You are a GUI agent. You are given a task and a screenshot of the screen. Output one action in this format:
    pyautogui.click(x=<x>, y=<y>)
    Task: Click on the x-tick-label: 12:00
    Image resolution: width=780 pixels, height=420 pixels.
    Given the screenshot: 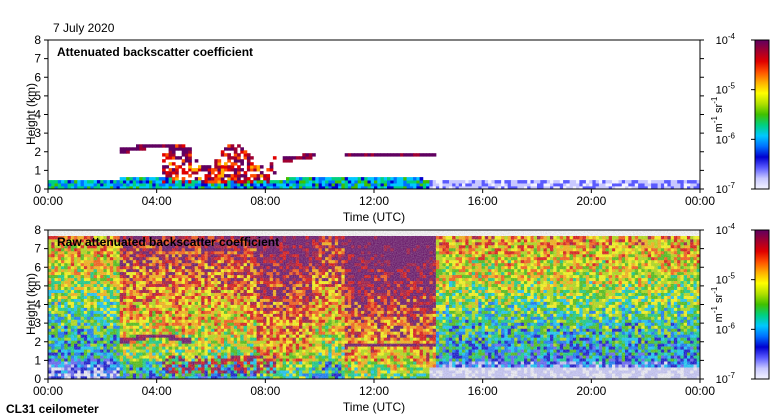 What is the action you would take?
    pyautogui.click(x=374, y=201)
    